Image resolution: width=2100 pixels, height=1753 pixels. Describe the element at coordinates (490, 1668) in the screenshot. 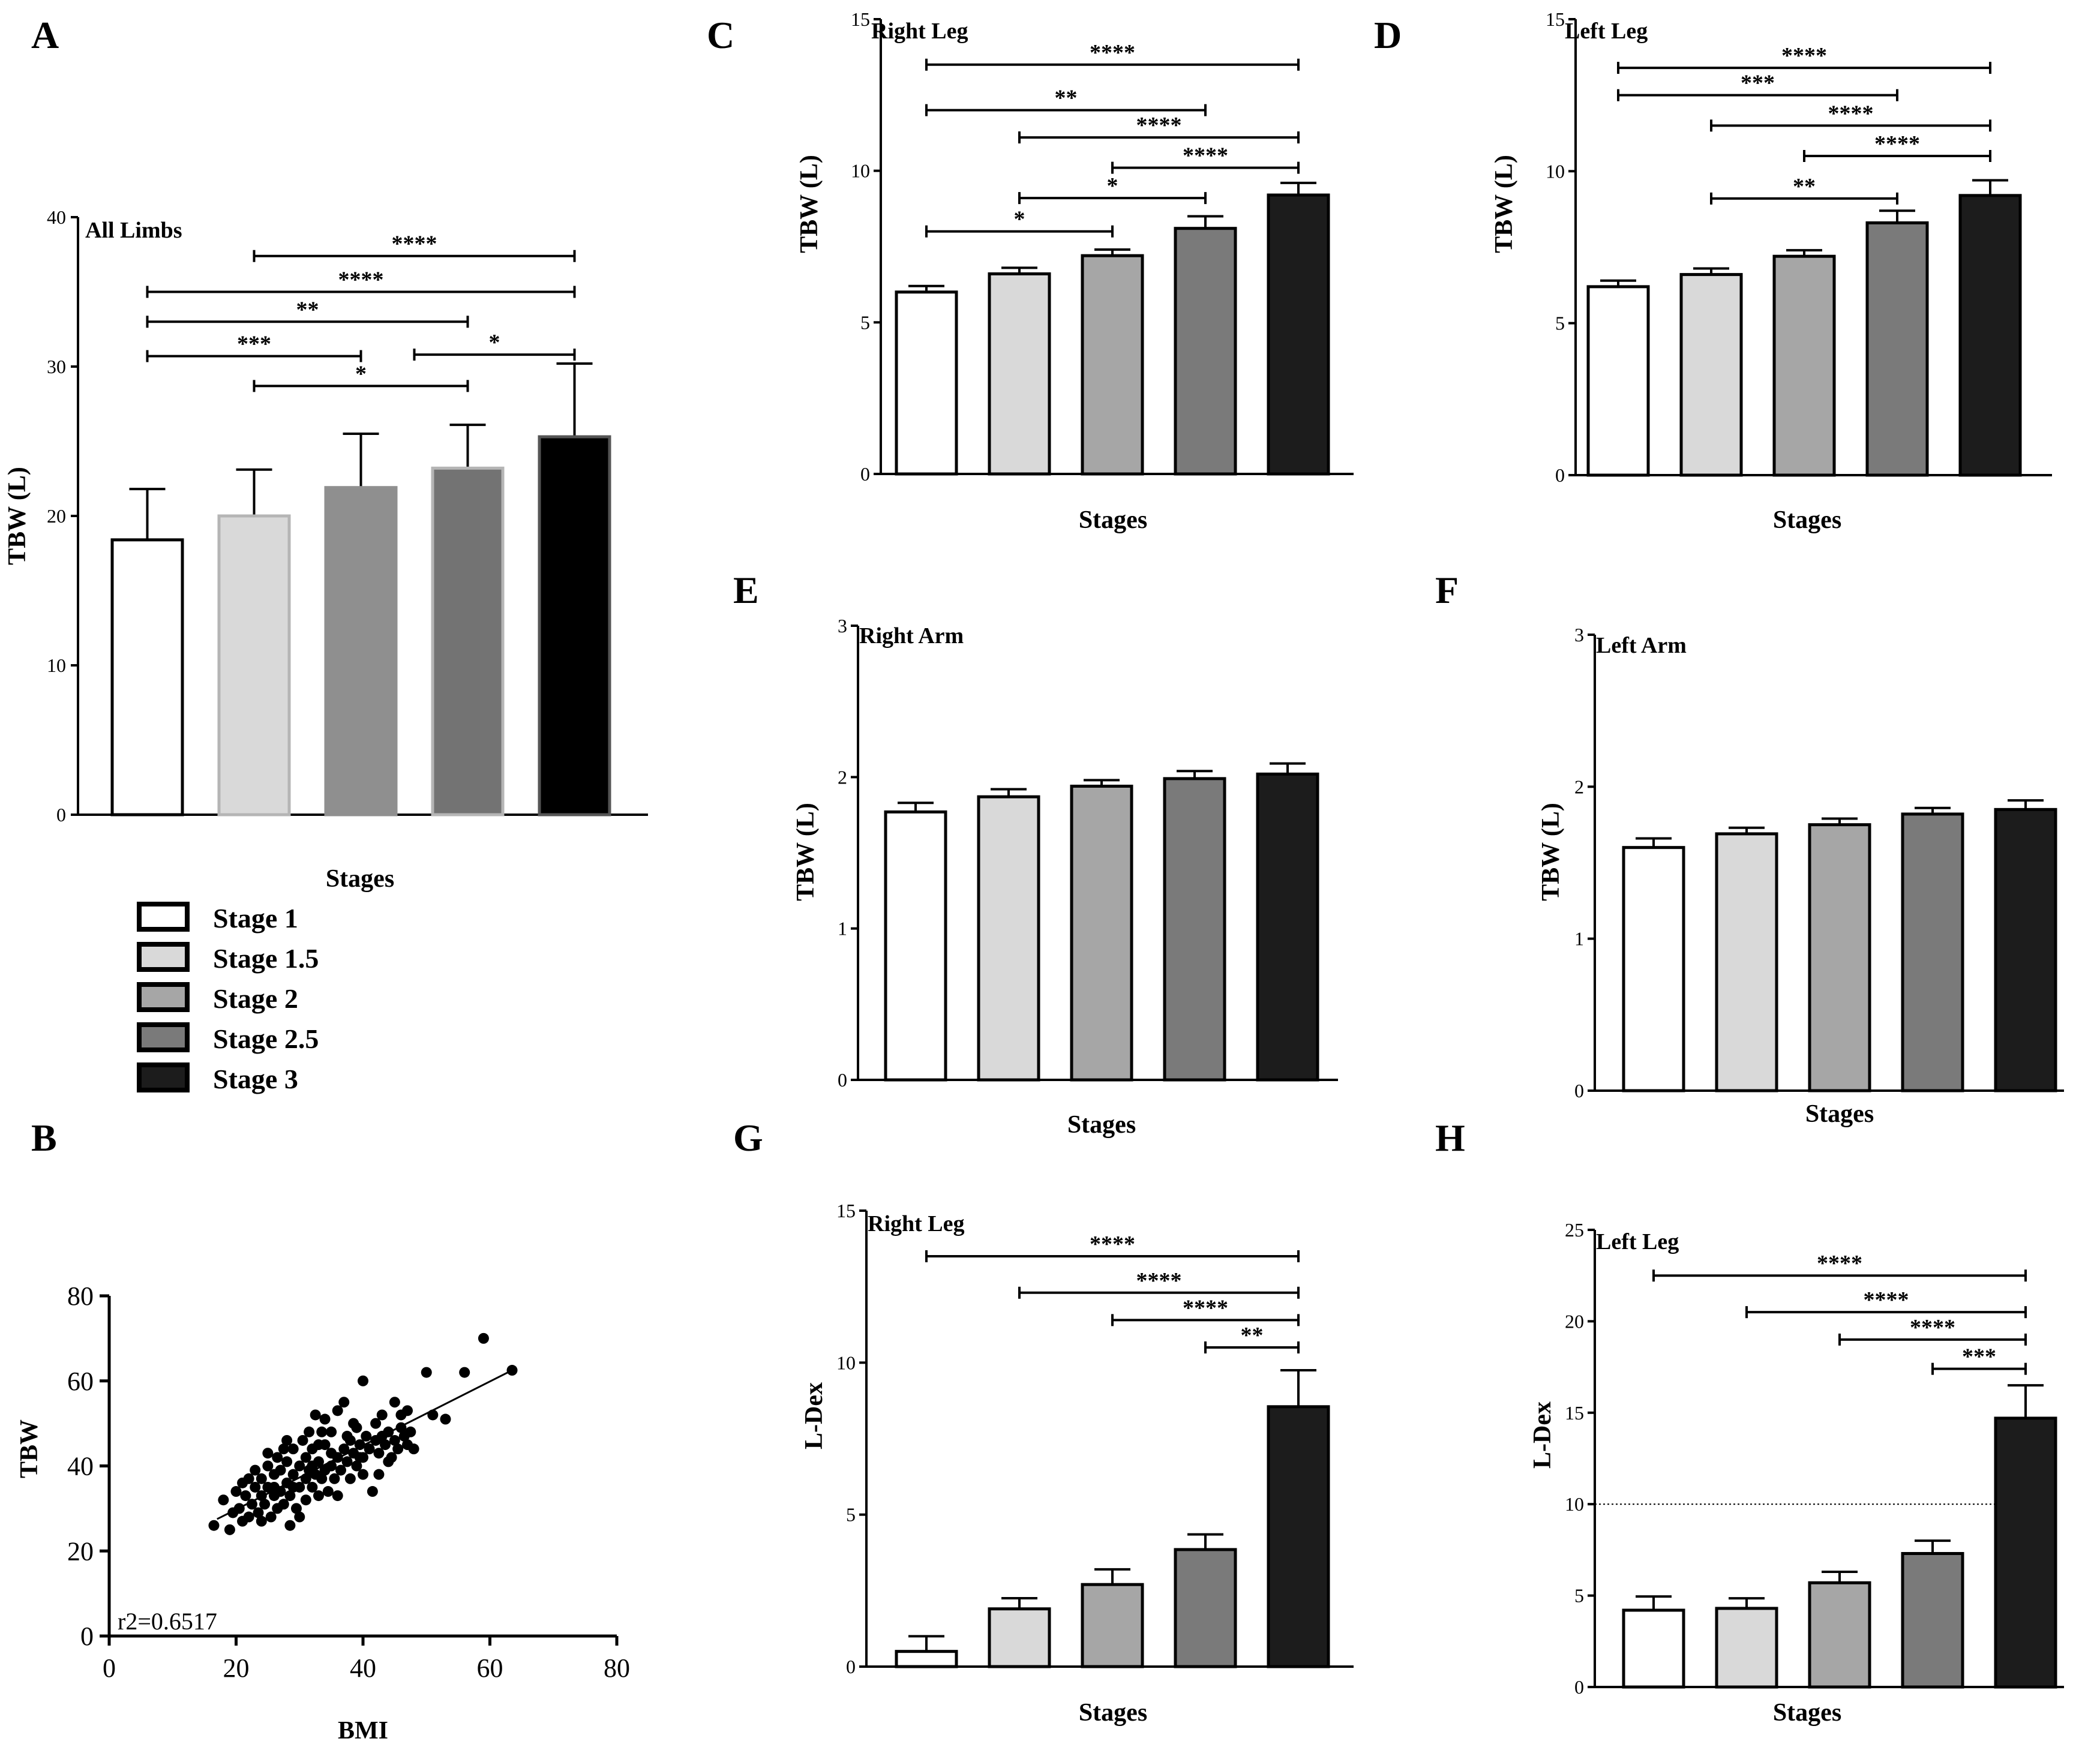

I see `x-tick-label: 60` at that location.